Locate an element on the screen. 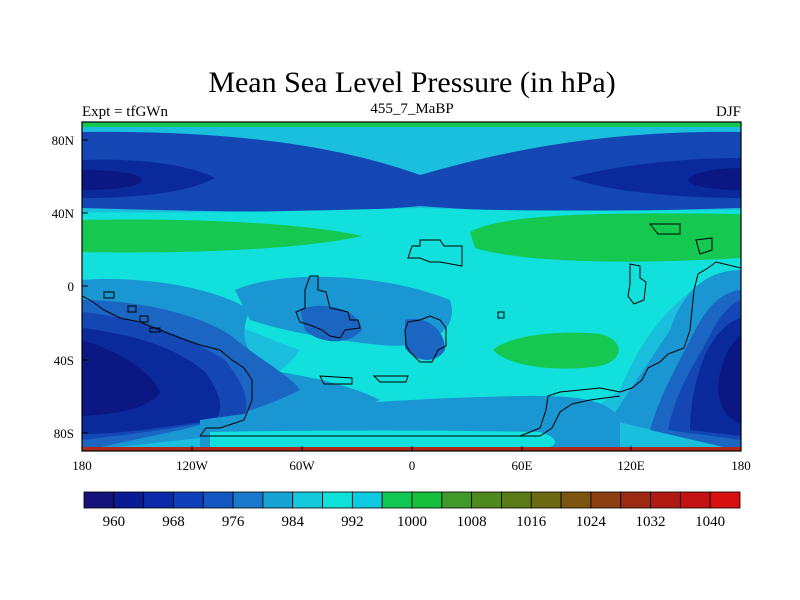 This screenshot has height=600, width=800. colorbar-label-1032: 1032 is located at coordinates (651, 522).